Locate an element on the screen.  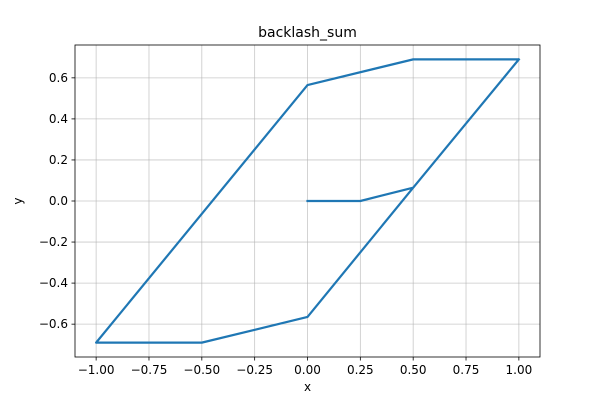
x-tick-label: 1.00 is located at coordinates (519, 370).